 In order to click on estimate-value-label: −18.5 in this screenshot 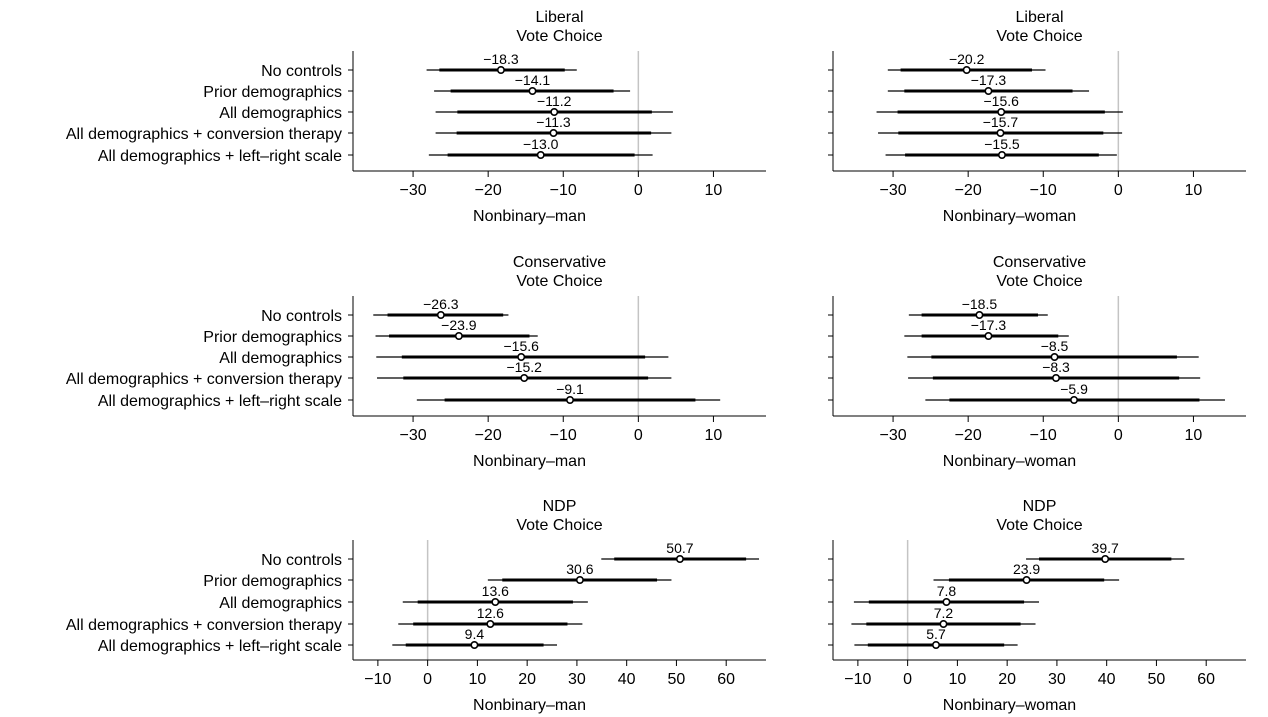, I will do `click(980, 304)`.